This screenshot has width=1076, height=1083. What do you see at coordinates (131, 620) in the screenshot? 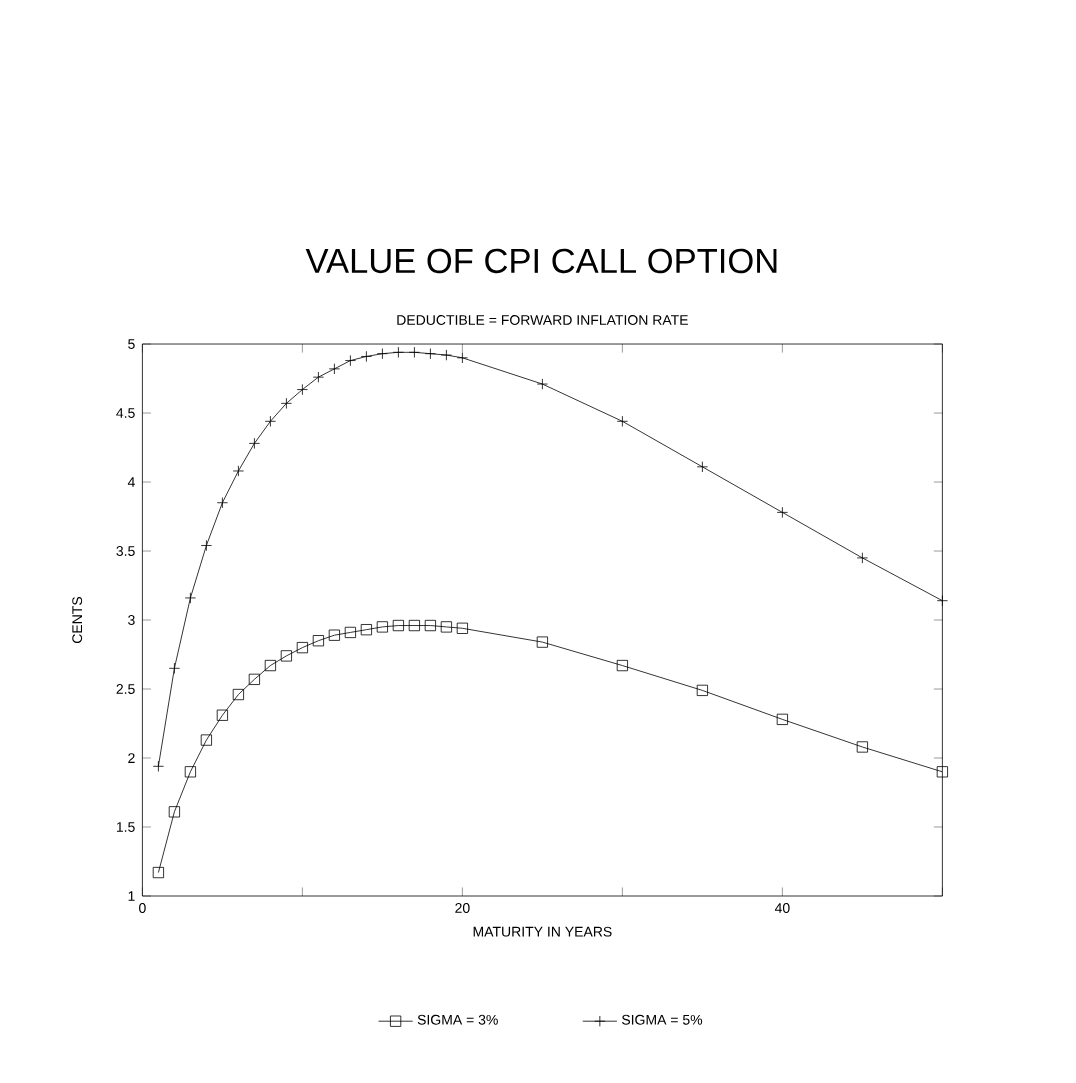
I see `y-tick-label: 3` at bounding box center [131, 620].